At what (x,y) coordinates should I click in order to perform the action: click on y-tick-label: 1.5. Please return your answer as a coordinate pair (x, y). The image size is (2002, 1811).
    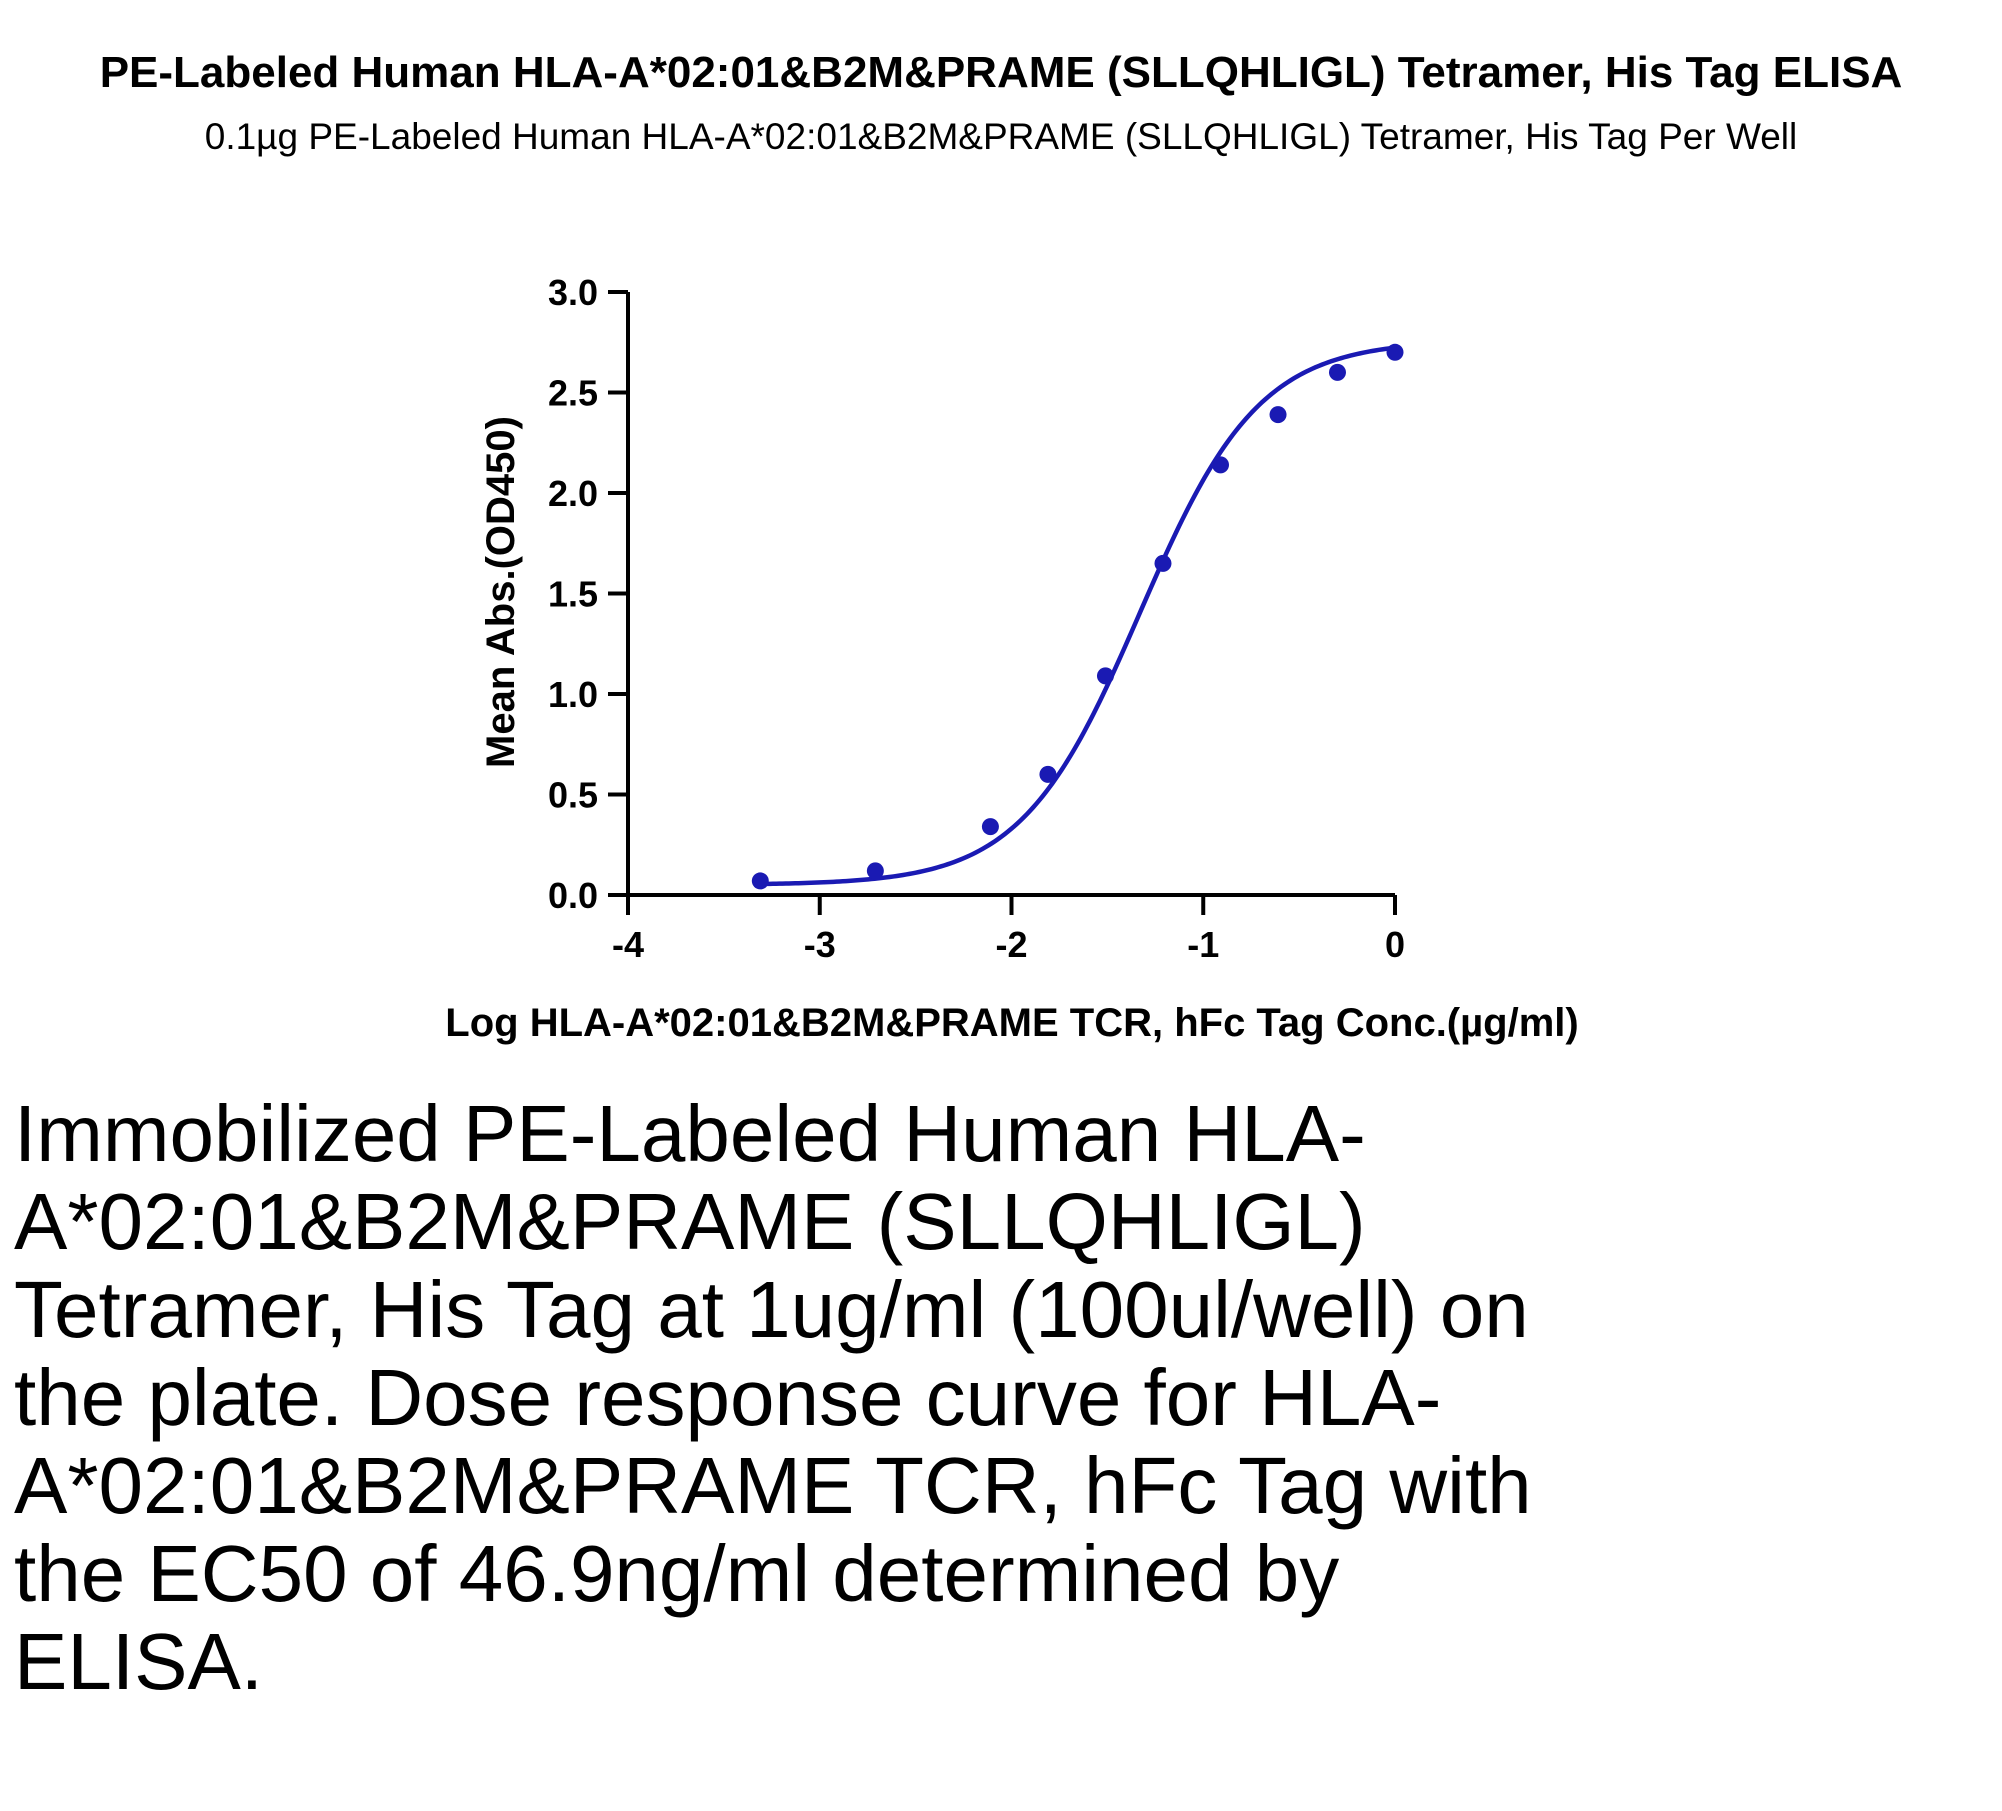
    Looking at the image, I should click on (573, 594).